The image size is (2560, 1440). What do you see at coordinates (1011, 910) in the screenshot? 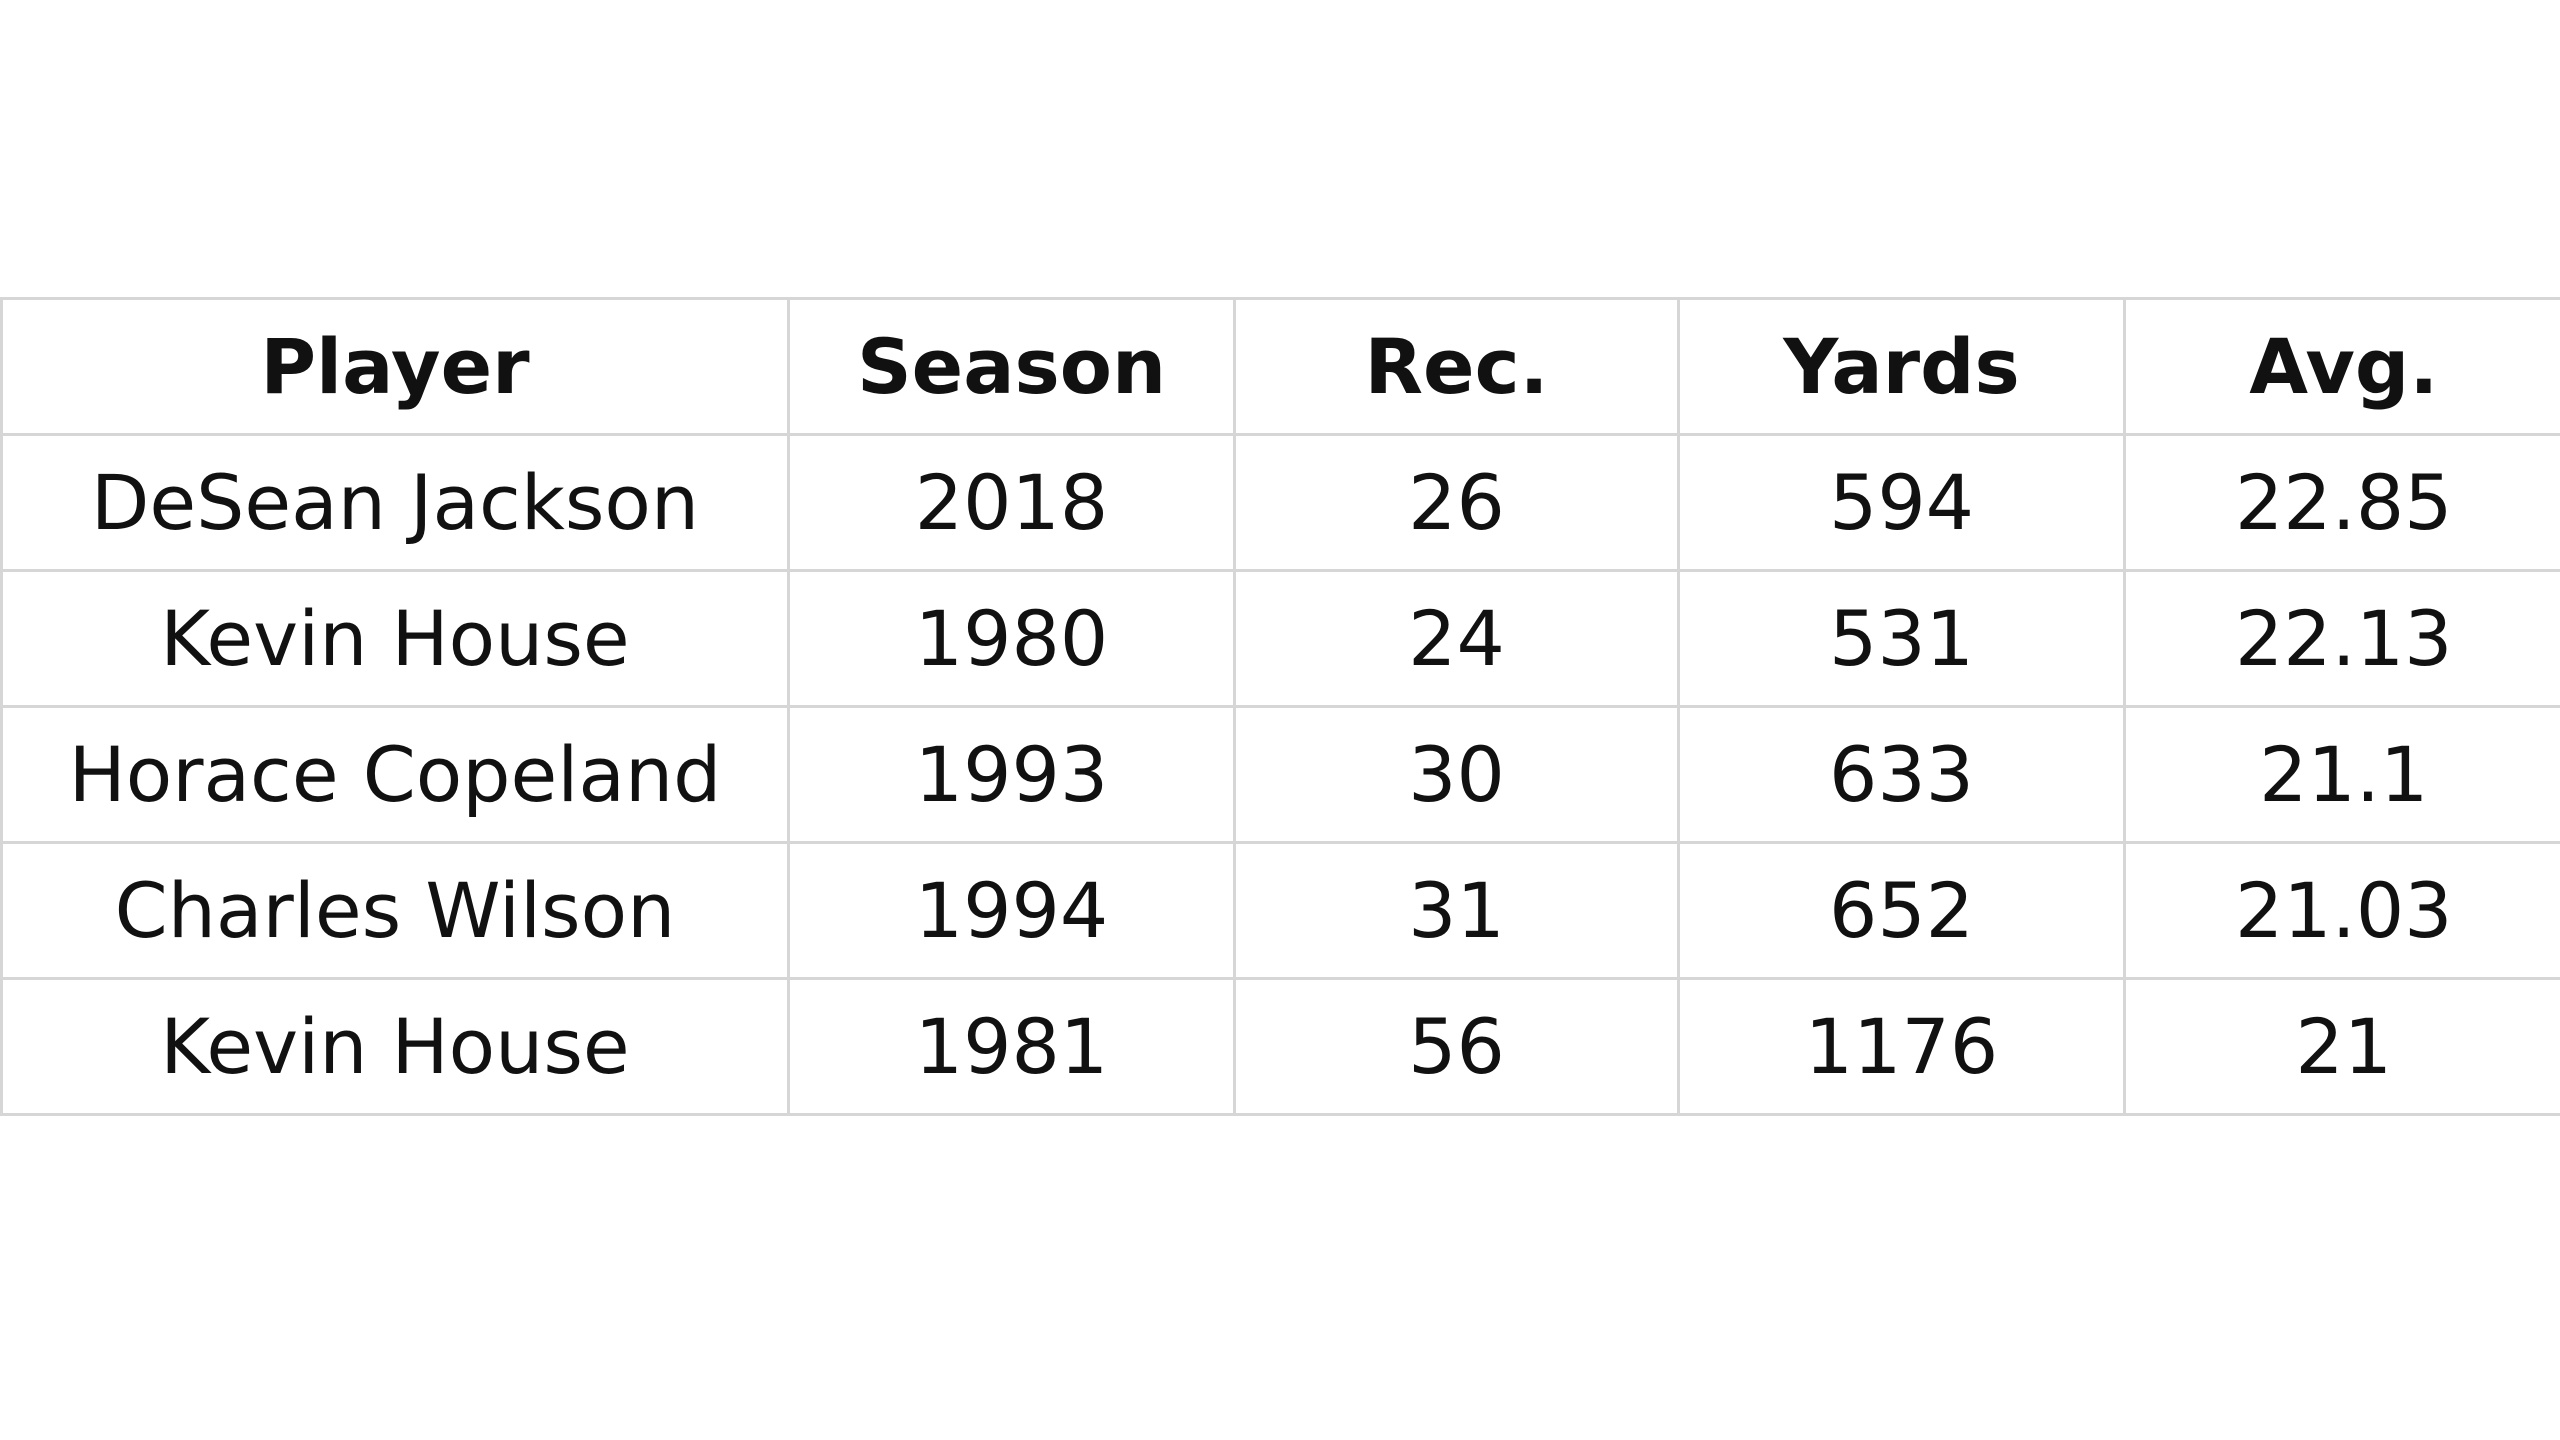
I see `table-cell: 1994` at bounding box center [1011, 910].